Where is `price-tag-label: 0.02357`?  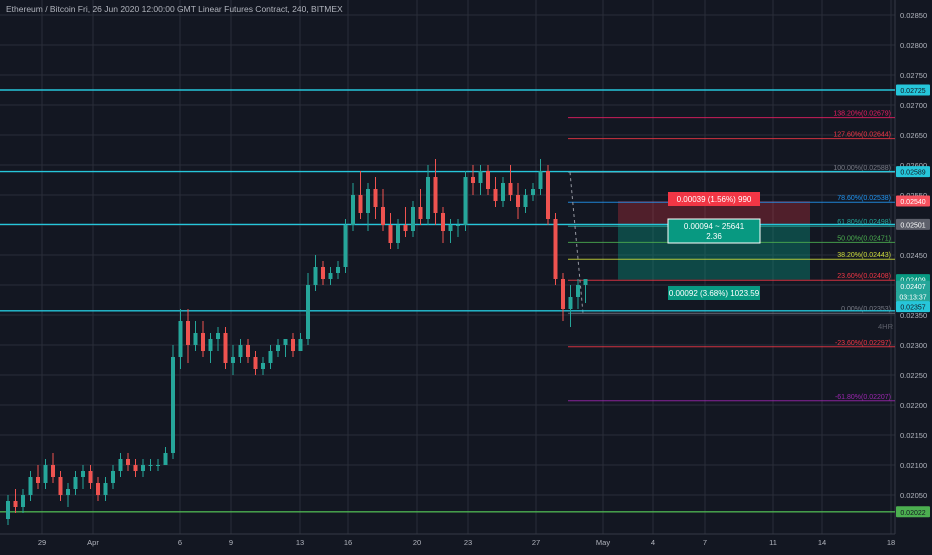 price-tag-label: 0.02357 is located at coordinates (912, 308).